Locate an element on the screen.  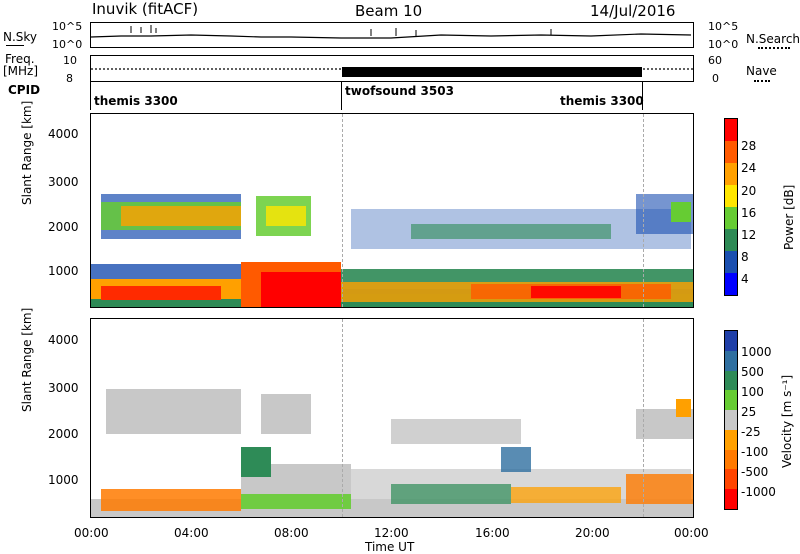
xtick-1600: 16:00 is located at coordinates (492, 533).